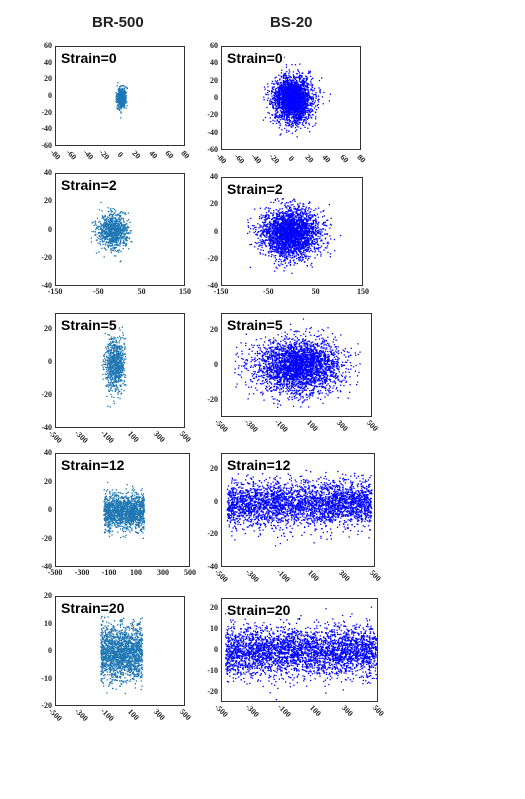  What do you see at coordinates (41, 230) in the screenshot?
I see `y-tick-label: 0` at bounding box center [41, 230].